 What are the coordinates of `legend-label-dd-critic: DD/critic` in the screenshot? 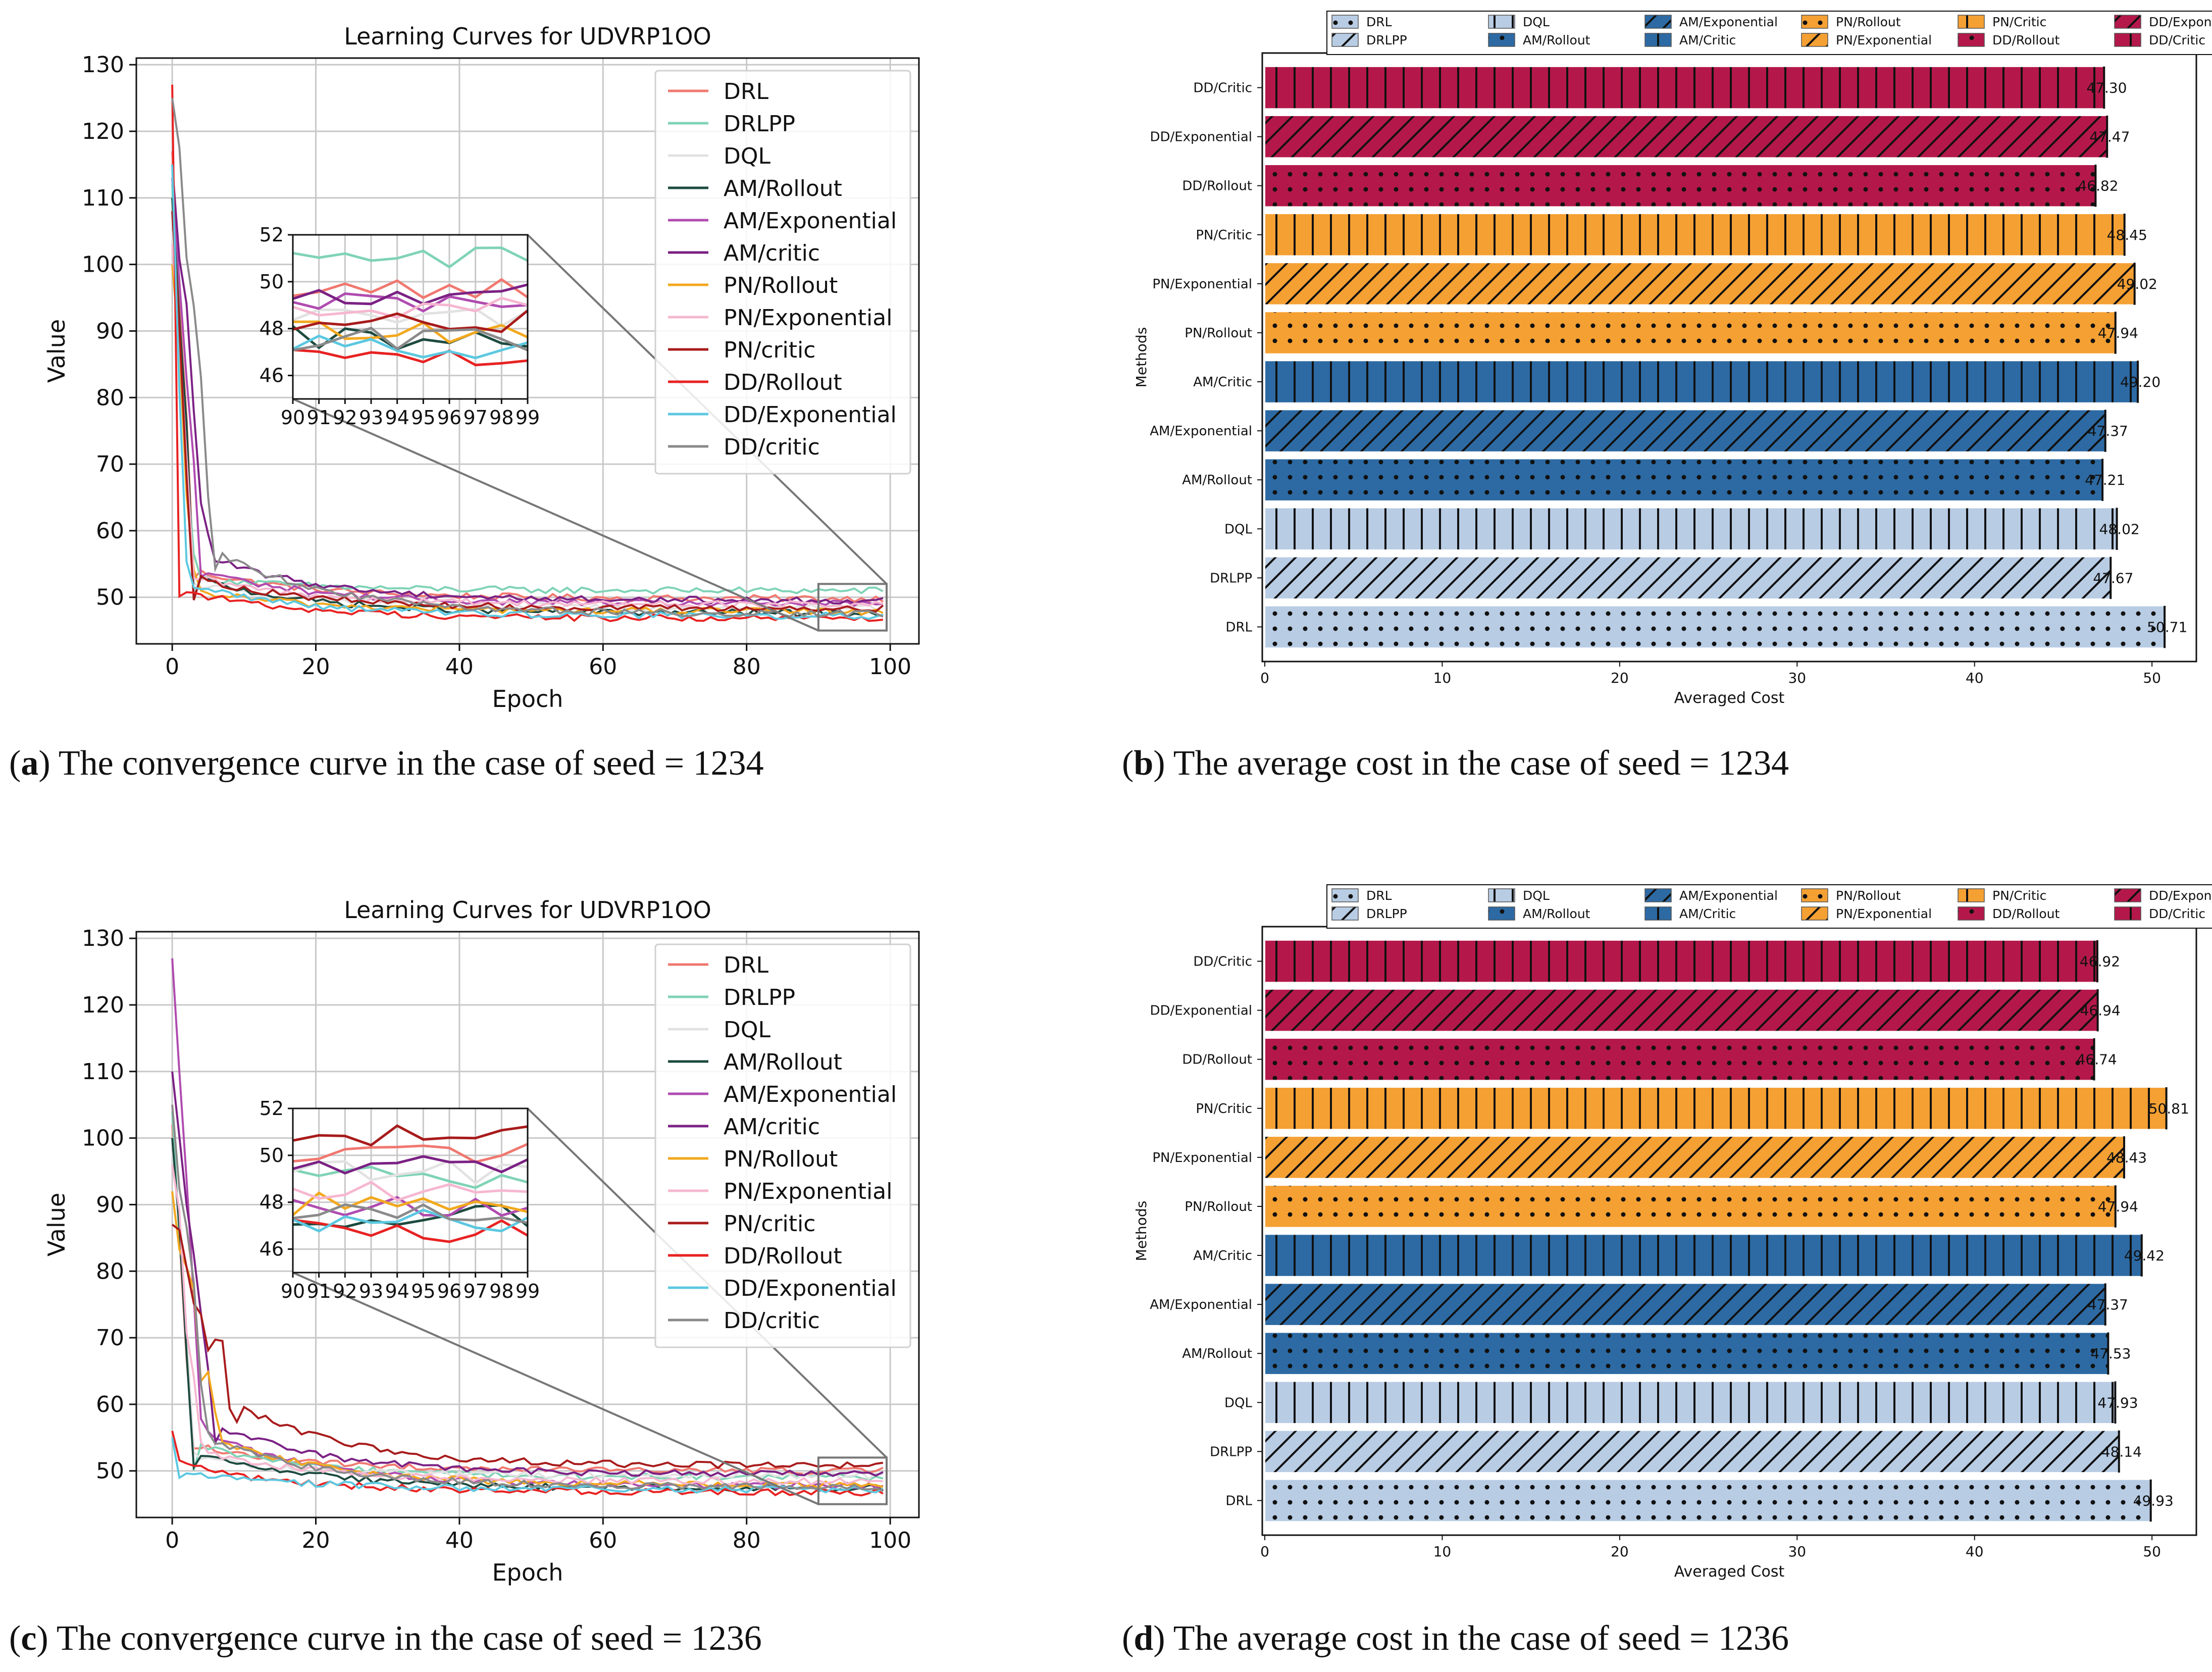 It's located at (772, 447).